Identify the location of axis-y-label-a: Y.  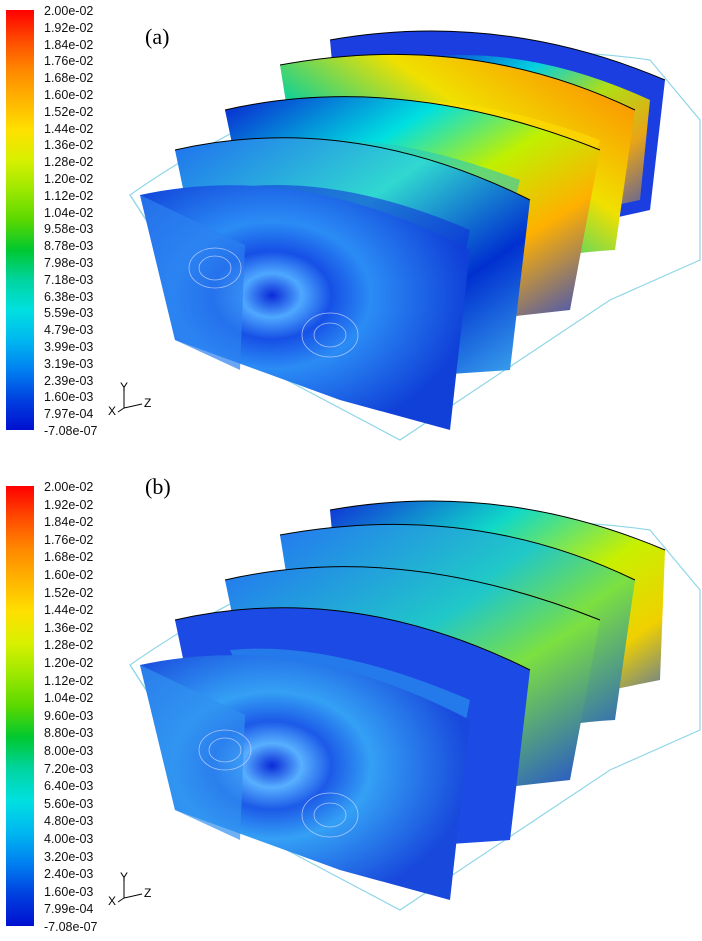
(124, 387).